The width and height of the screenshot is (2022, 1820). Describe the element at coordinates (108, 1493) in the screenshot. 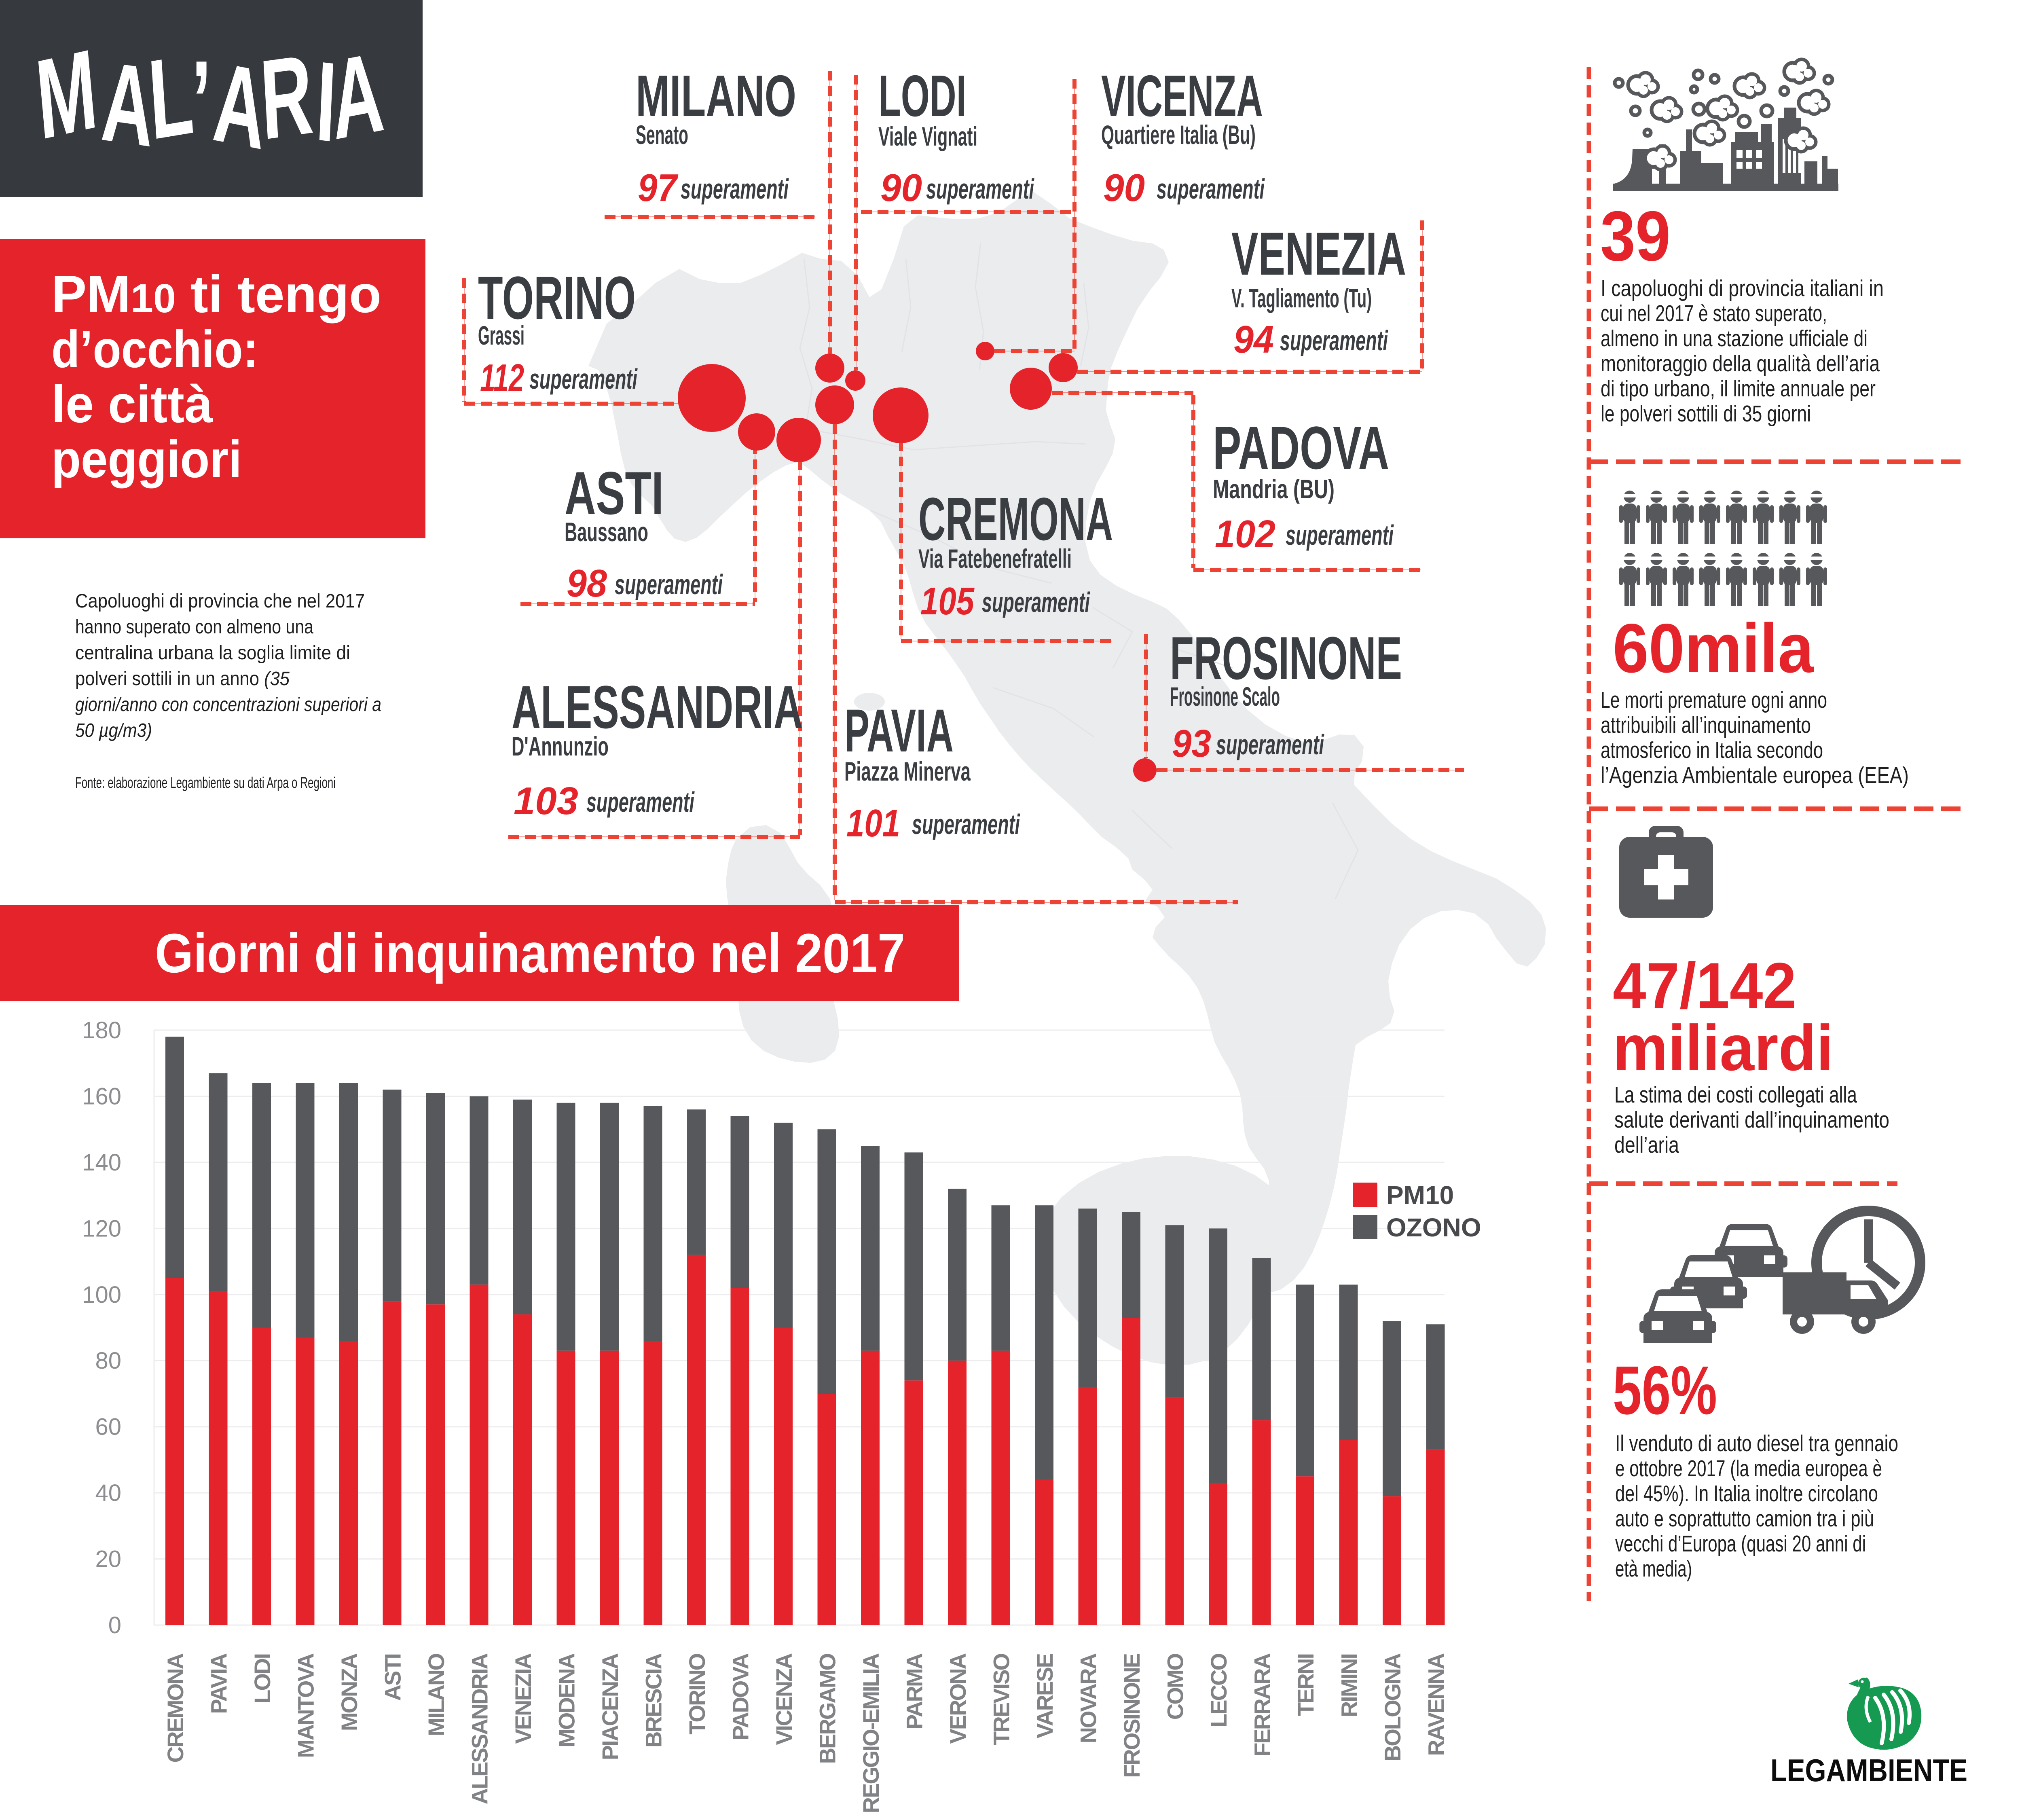

I see `svg-text: 40` at that location.